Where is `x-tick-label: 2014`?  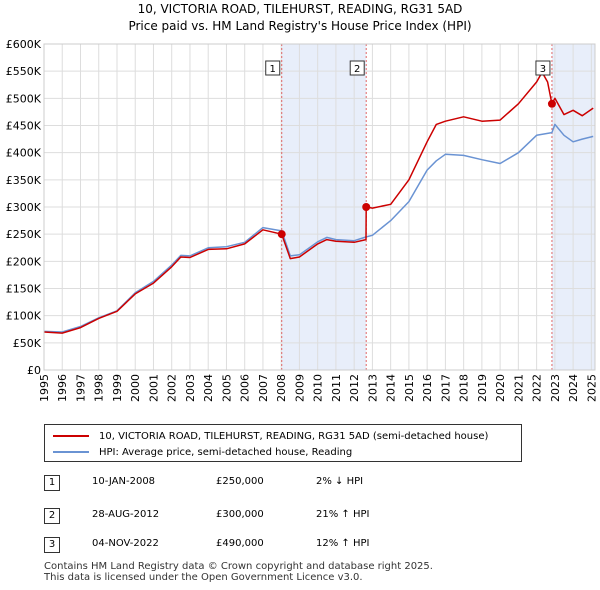
x-tick-label: 2014 is located at coordinates (391, 388).